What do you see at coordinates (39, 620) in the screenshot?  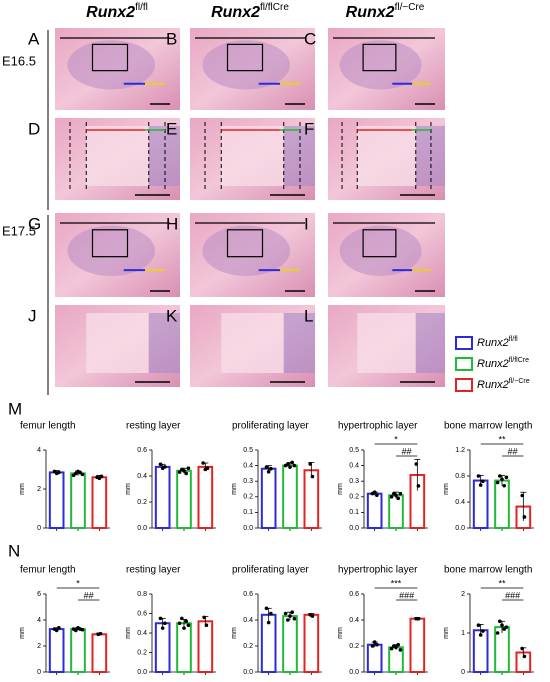 I see `y-tick-label: 4` at bounding box center [39, 620].